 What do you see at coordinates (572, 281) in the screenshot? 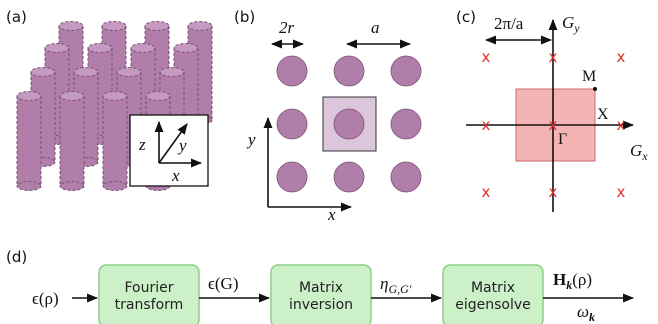
I see `output-label-hamiltonian: Hk(ρ)` at bounding box center [572, 281].